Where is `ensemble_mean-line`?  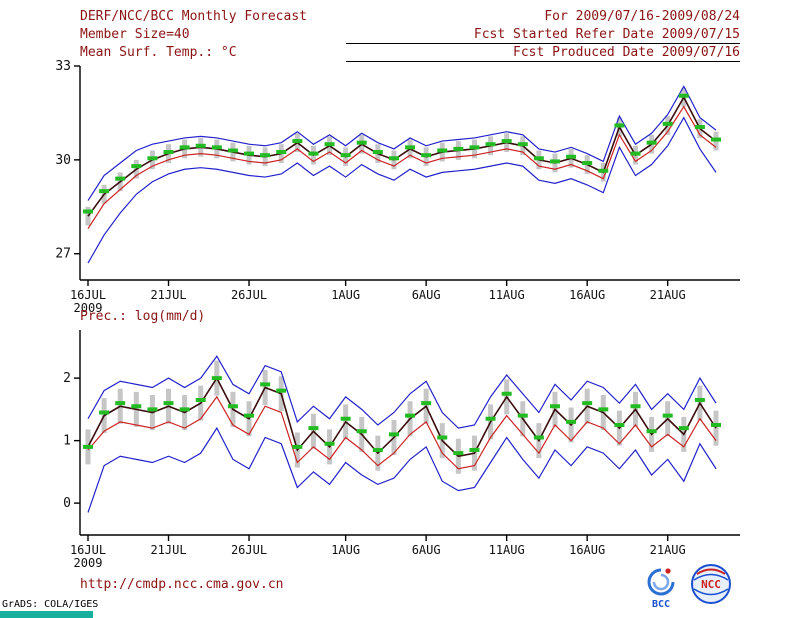 ensemble_mean-line is located at coordinates (402, 417).